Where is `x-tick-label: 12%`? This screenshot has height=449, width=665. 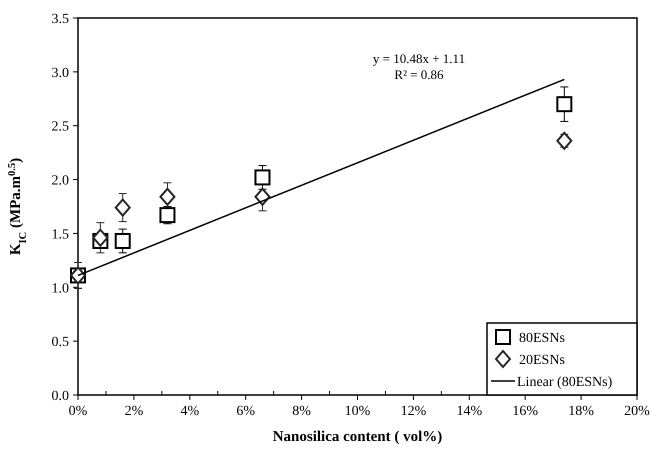 x-tick-label: 12% is located at coordinates (413, 411).